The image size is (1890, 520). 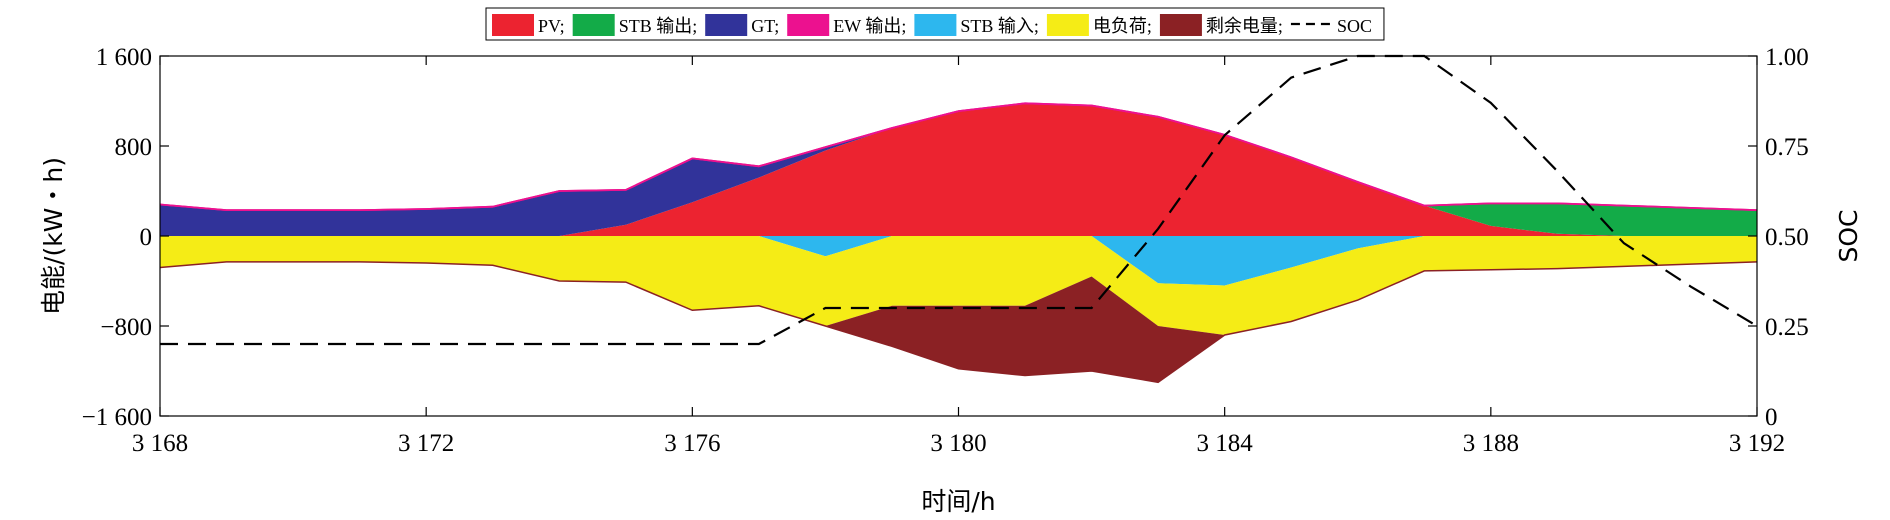 I want to click on legend-item-ew-输出-label: EW 输出;, so click(x=869, y=26).